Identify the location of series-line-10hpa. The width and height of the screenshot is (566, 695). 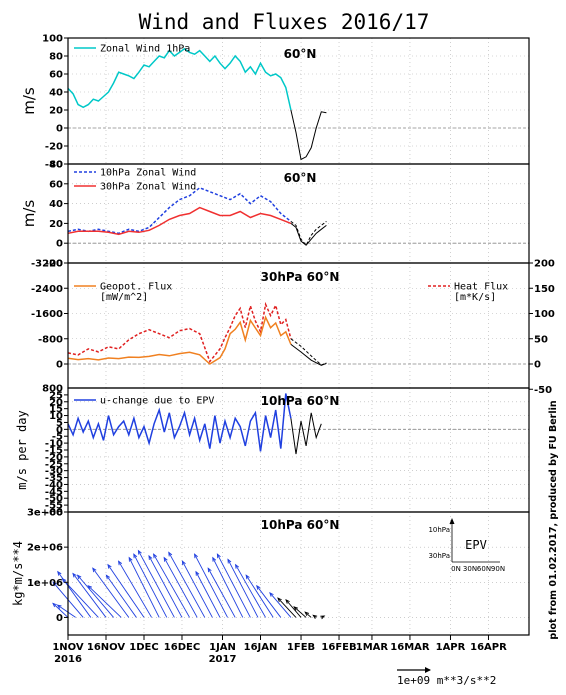
(179, 210).